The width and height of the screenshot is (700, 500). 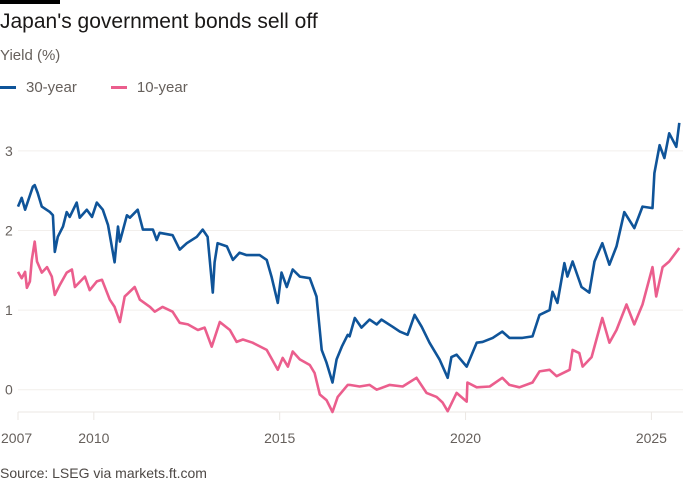 I want to click on x-tick-label: 2010, so click(x=93, y=438).